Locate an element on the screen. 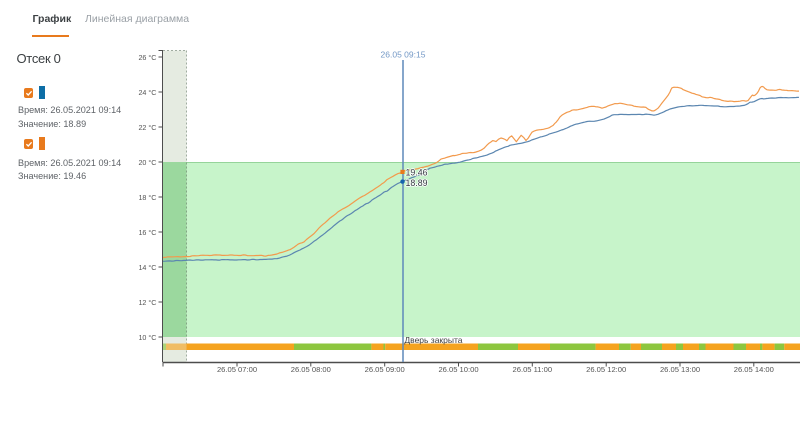 The height and width of the screenshot is (445, 800). svg-text: 26.05 10:00 is located at coordinates (458, 369).